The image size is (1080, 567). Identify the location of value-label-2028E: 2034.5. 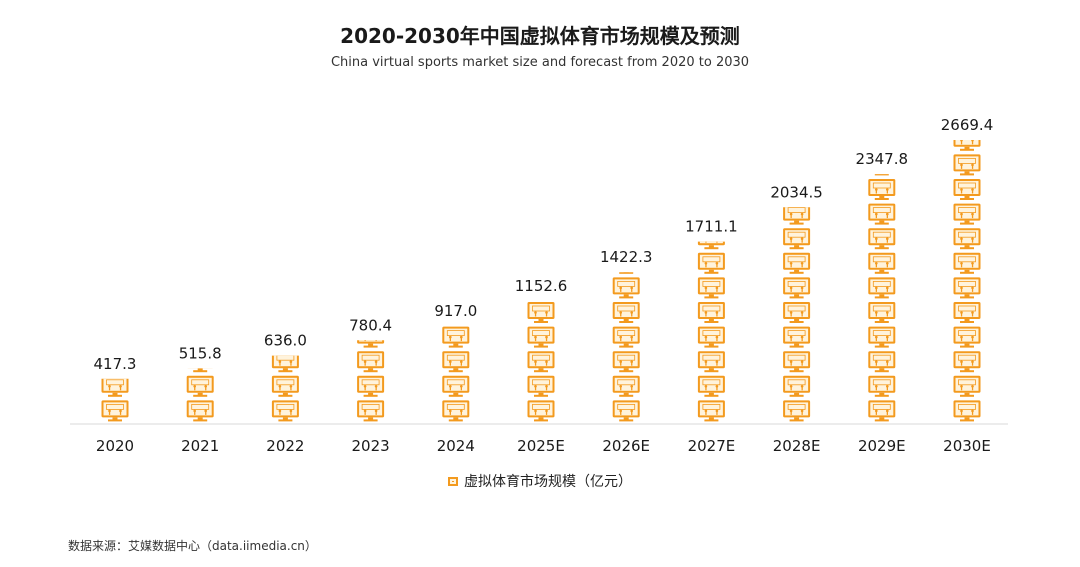
(796, 192).